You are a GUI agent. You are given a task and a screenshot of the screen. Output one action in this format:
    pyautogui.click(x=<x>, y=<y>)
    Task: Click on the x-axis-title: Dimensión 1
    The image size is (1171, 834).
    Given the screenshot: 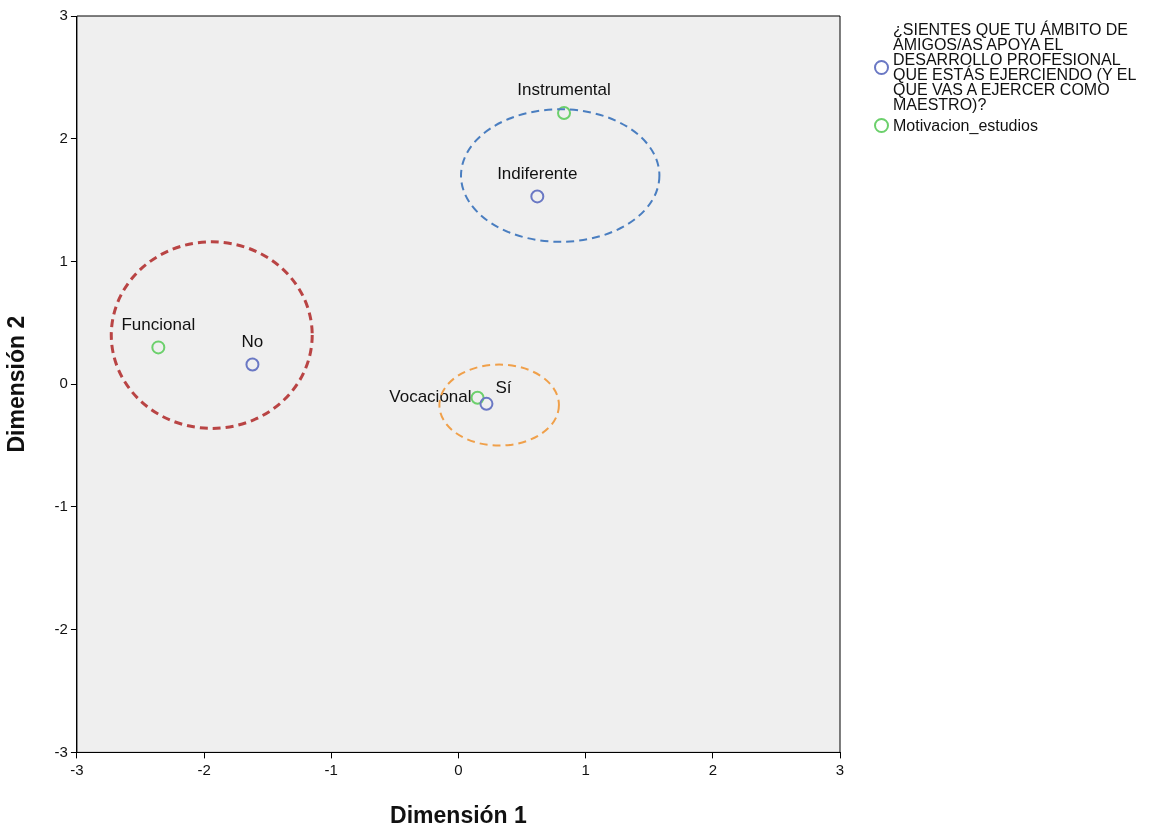 What is the action you would take?
    pyautogui.click(x=459, y=814)
    